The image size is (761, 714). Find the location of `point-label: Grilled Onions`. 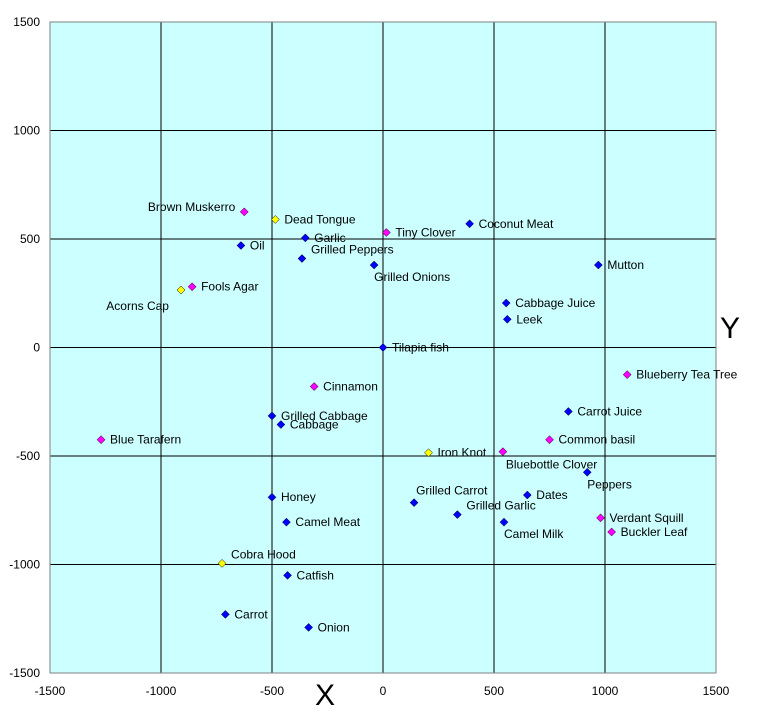

point-label: Grilled Onions is located at coordinates (412, 277).